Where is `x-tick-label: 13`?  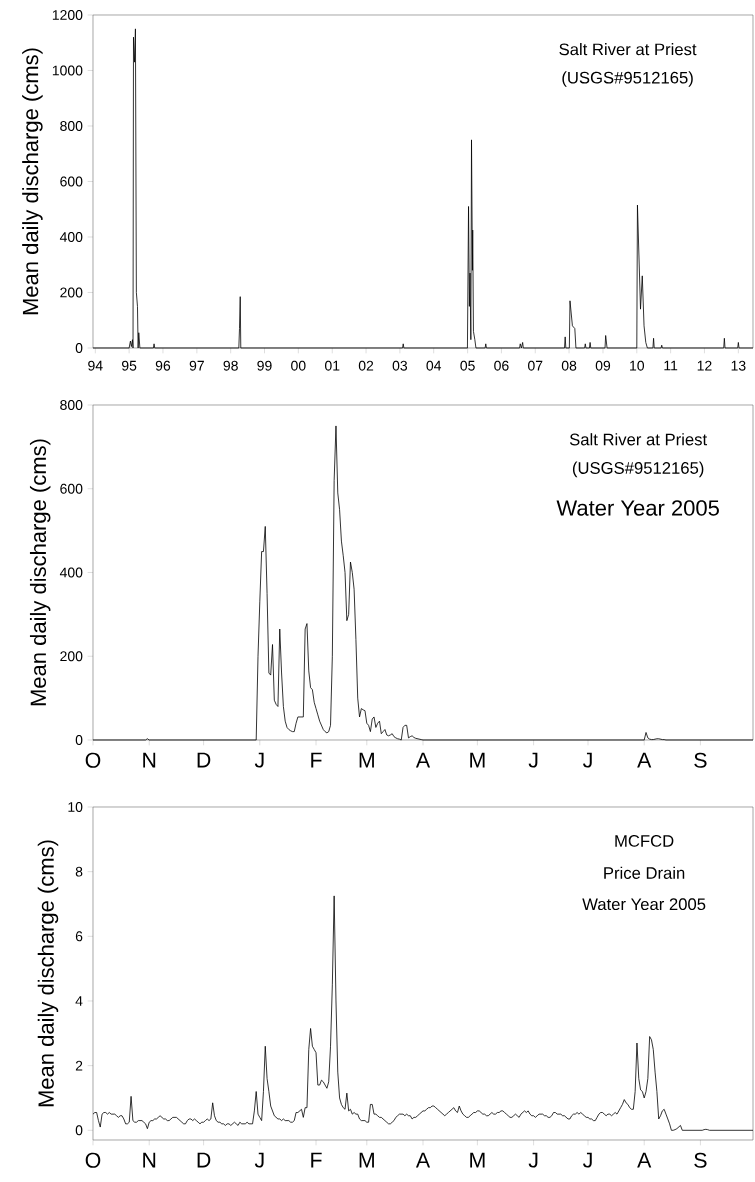
x-tick-label: 13 is located at coordinates (738, 365).